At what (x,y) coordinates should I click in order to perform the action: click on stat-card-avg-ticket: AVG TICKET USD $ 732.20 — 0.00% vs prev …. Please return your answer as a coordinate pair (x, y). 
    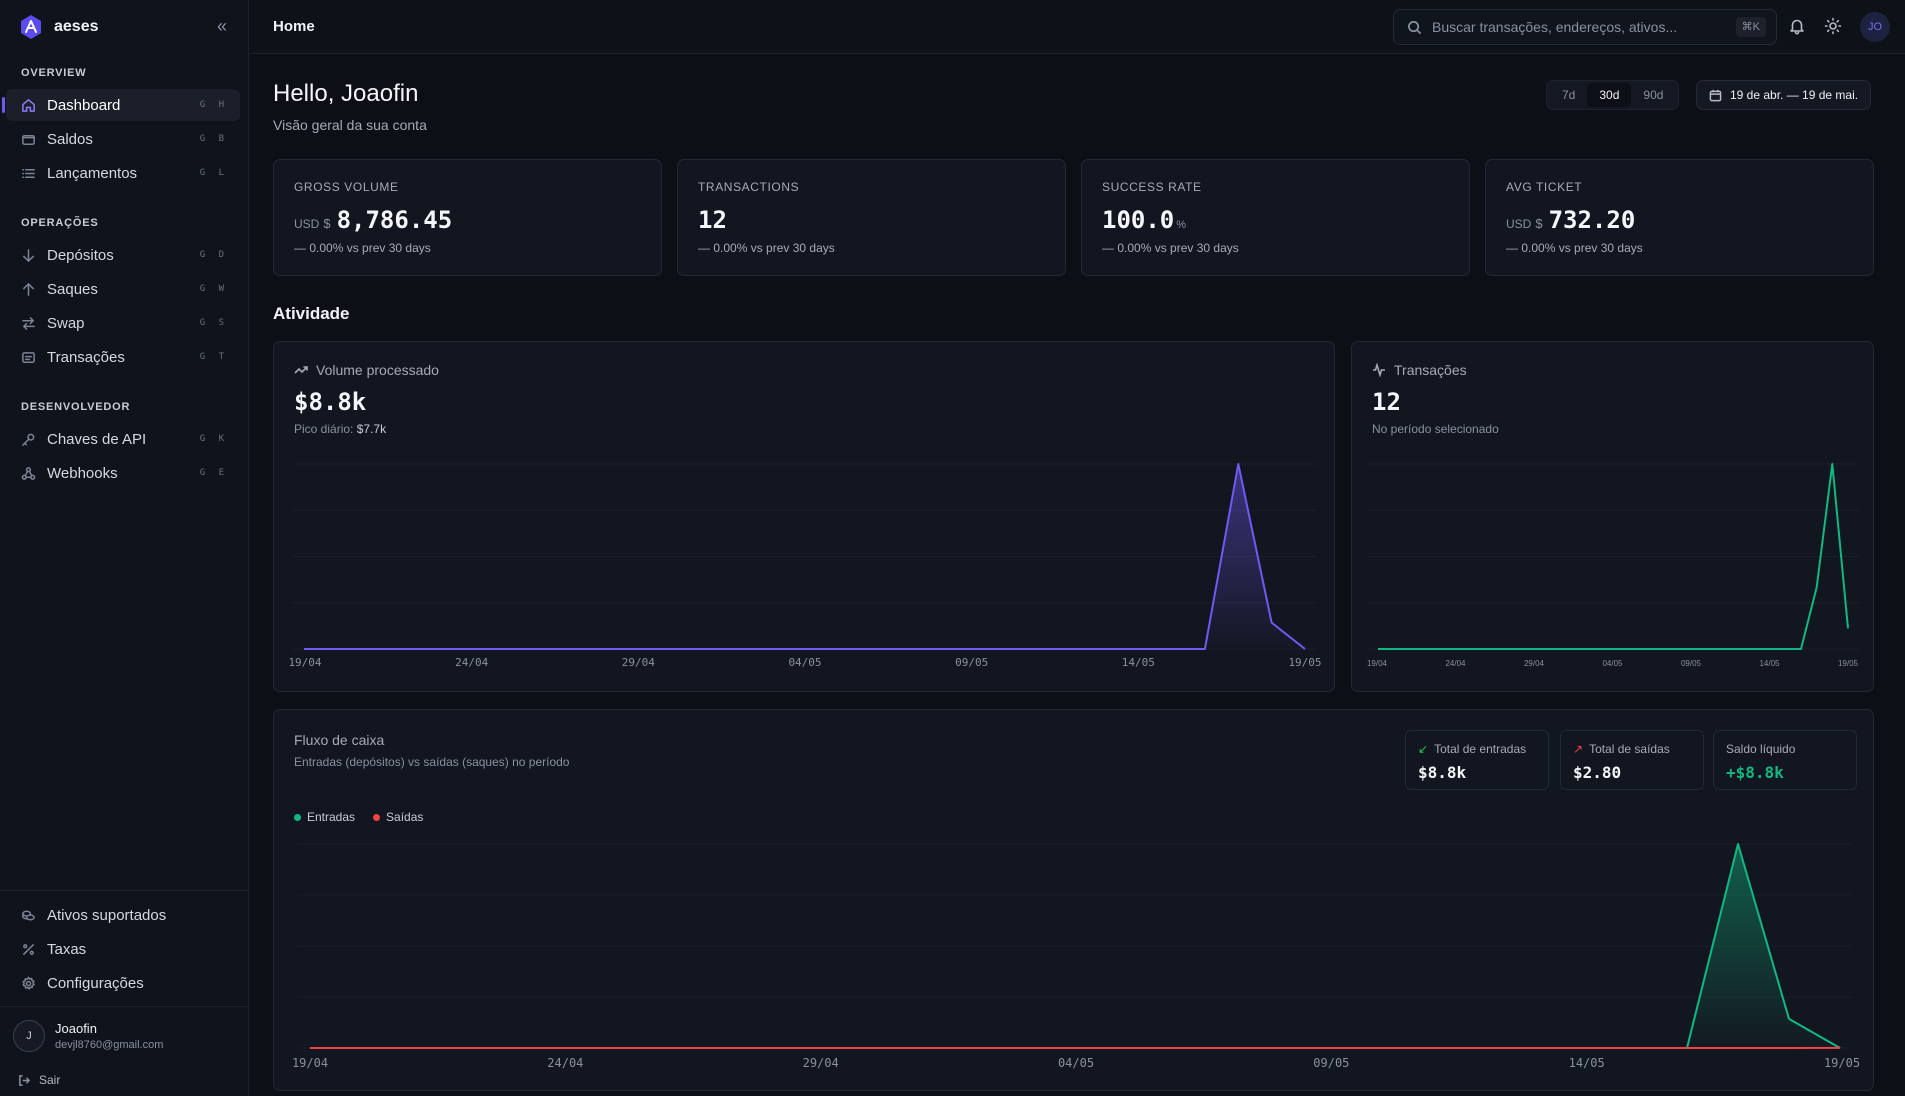
    Looking at the image, I should click on (1679, 217).